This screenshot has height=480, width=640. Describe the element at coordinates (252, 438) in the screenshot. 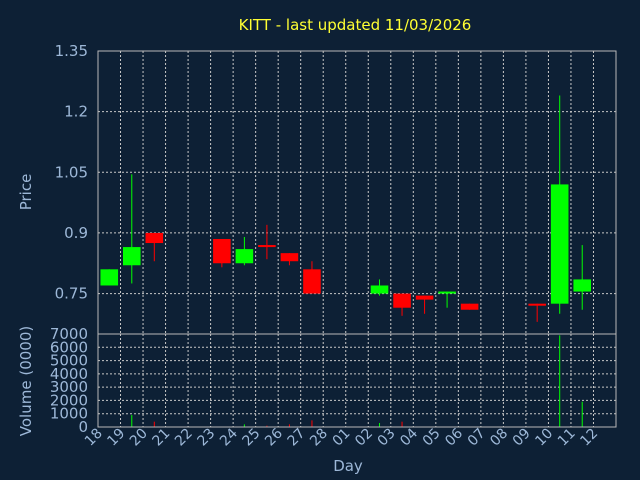

I see `x-tick-label: 25` at that location.